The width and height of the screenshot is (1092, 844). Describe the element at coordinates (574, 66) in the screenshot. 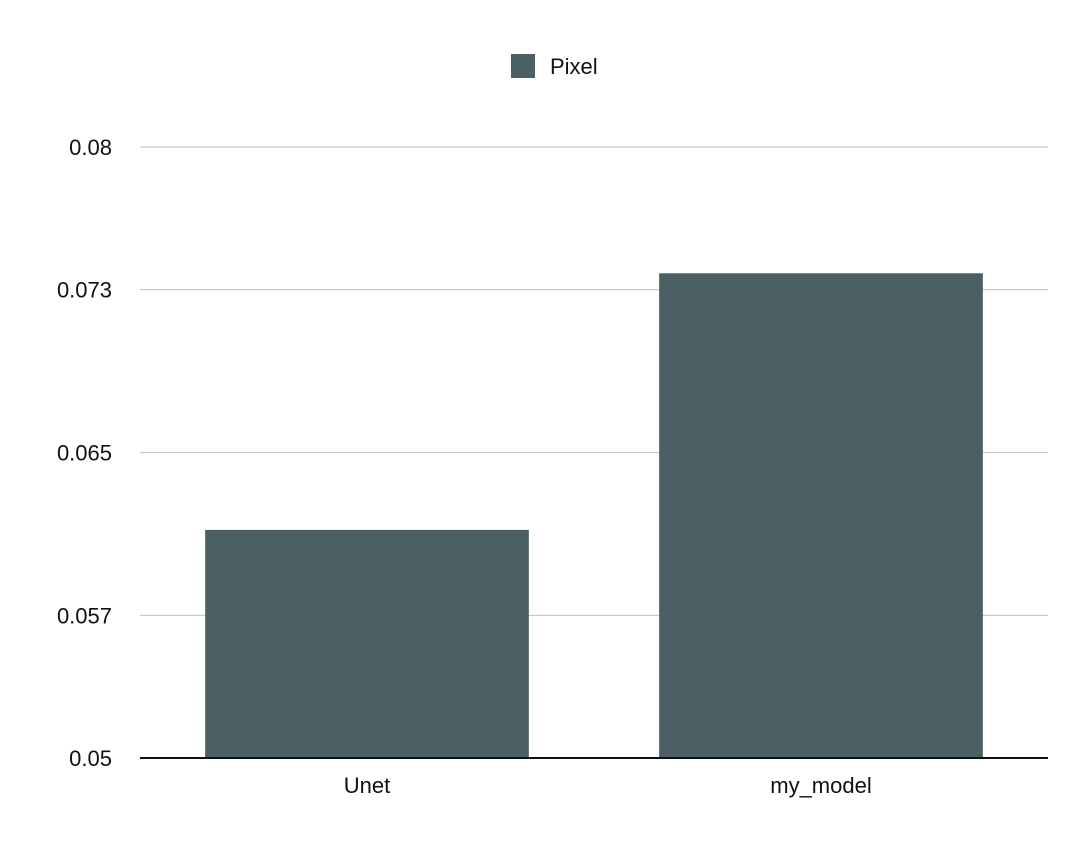

I see `legend-label-pixel: Pixel` at that location.